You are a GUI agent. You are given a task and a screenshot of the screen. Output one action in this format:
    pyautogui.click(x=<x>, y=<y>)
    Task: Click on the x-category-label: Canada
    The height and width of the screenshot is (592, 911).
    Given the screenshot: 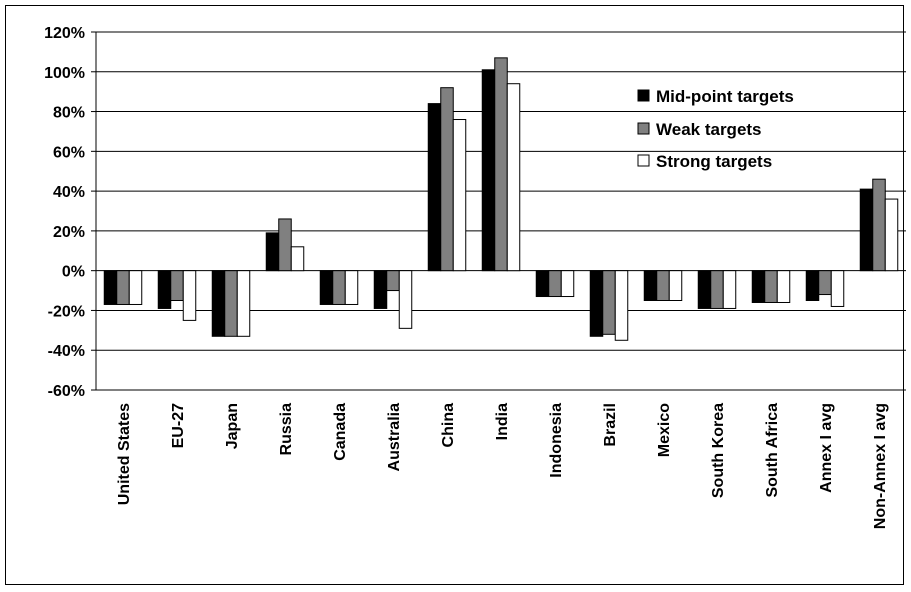 What is the action you would take?
    pyautogui.click(x=340, y=432)
    